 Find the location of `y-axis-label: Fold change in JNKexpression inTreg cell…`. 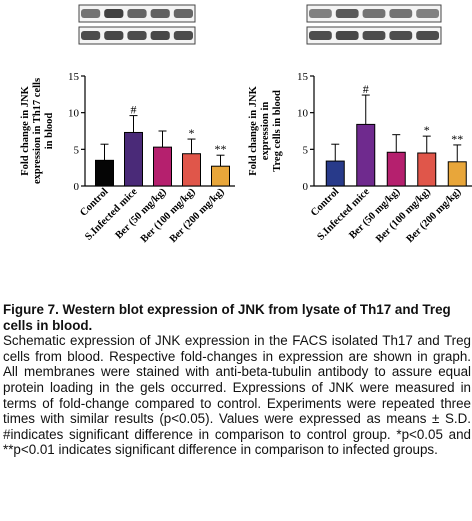

y-axis-label: Fold change in JNKexpression inTreg cell… is located at coordinates (265, 130).